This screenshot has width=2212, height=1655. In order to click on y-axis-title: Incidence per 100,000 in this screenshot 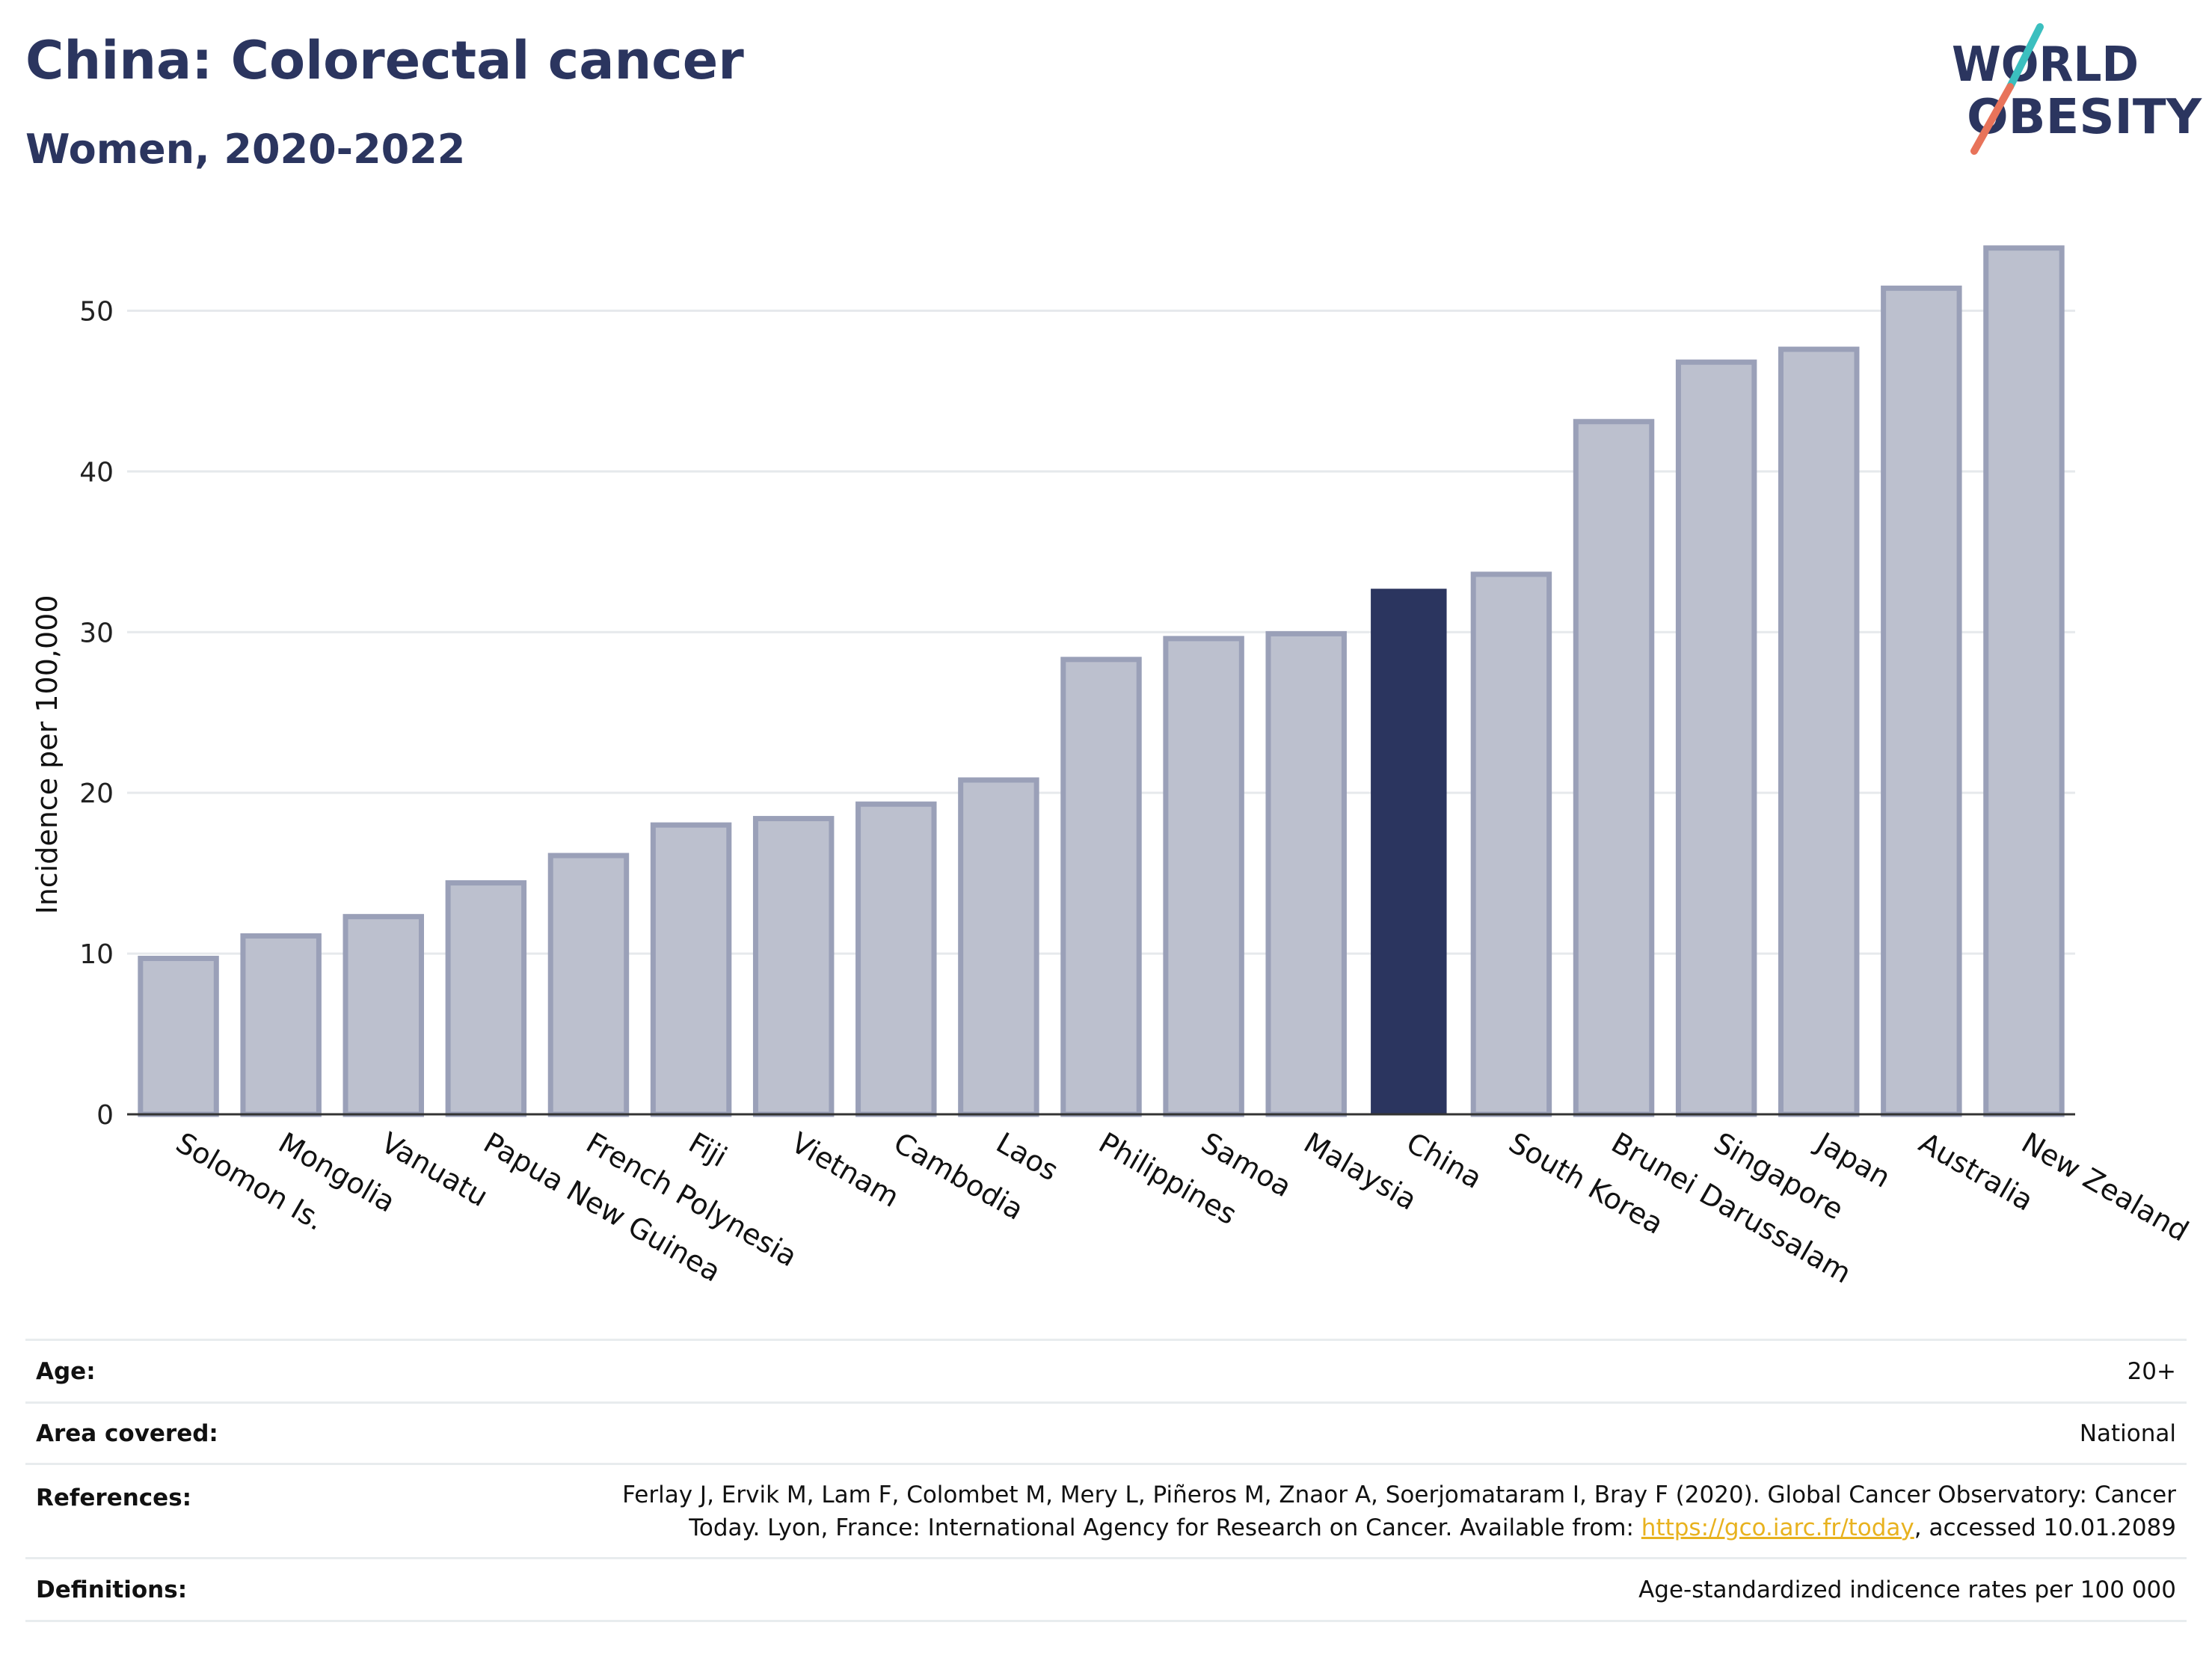, I will do `click(47, 754)`.